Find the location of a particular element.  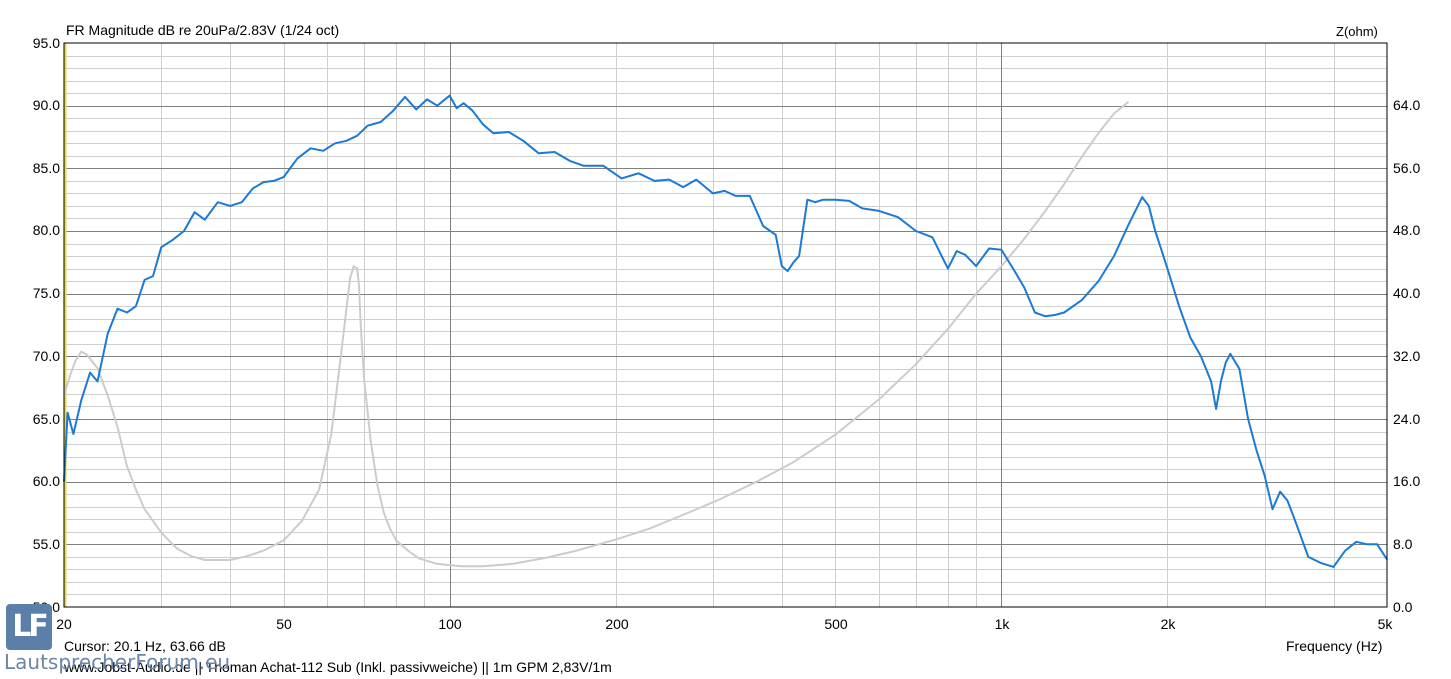

y-left-tick: 65.0 is located at coordinates (46, 419).